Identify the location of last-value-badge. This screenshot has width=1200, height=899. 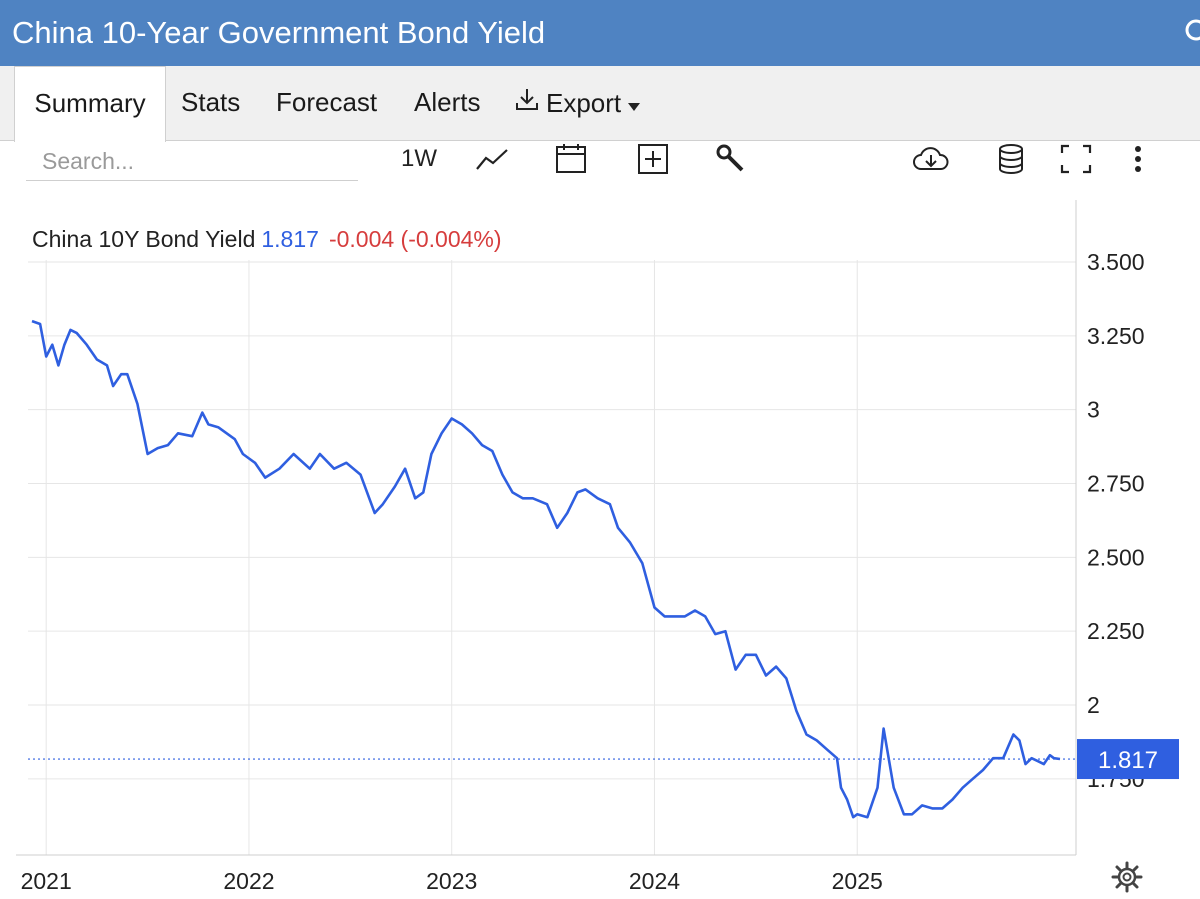
(1128, 759).